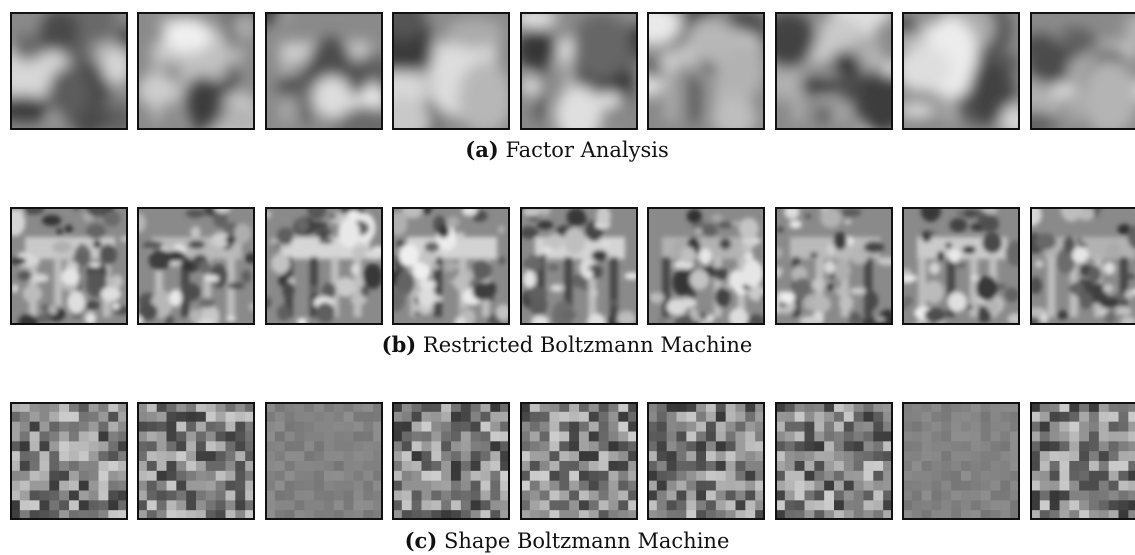 The height and width of the screenshot is (555, 1135). I want to click on texture, so click(69, 71).